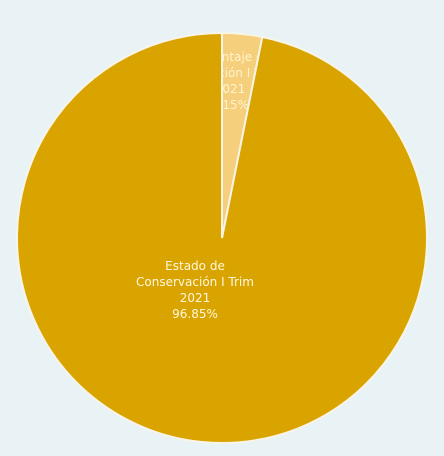 The height and width of the screenshot is (456, 444). Describe the element at coordinates (195, 266) in the screenshot. I see `pie-slice-label-line: Estado de` at that location.